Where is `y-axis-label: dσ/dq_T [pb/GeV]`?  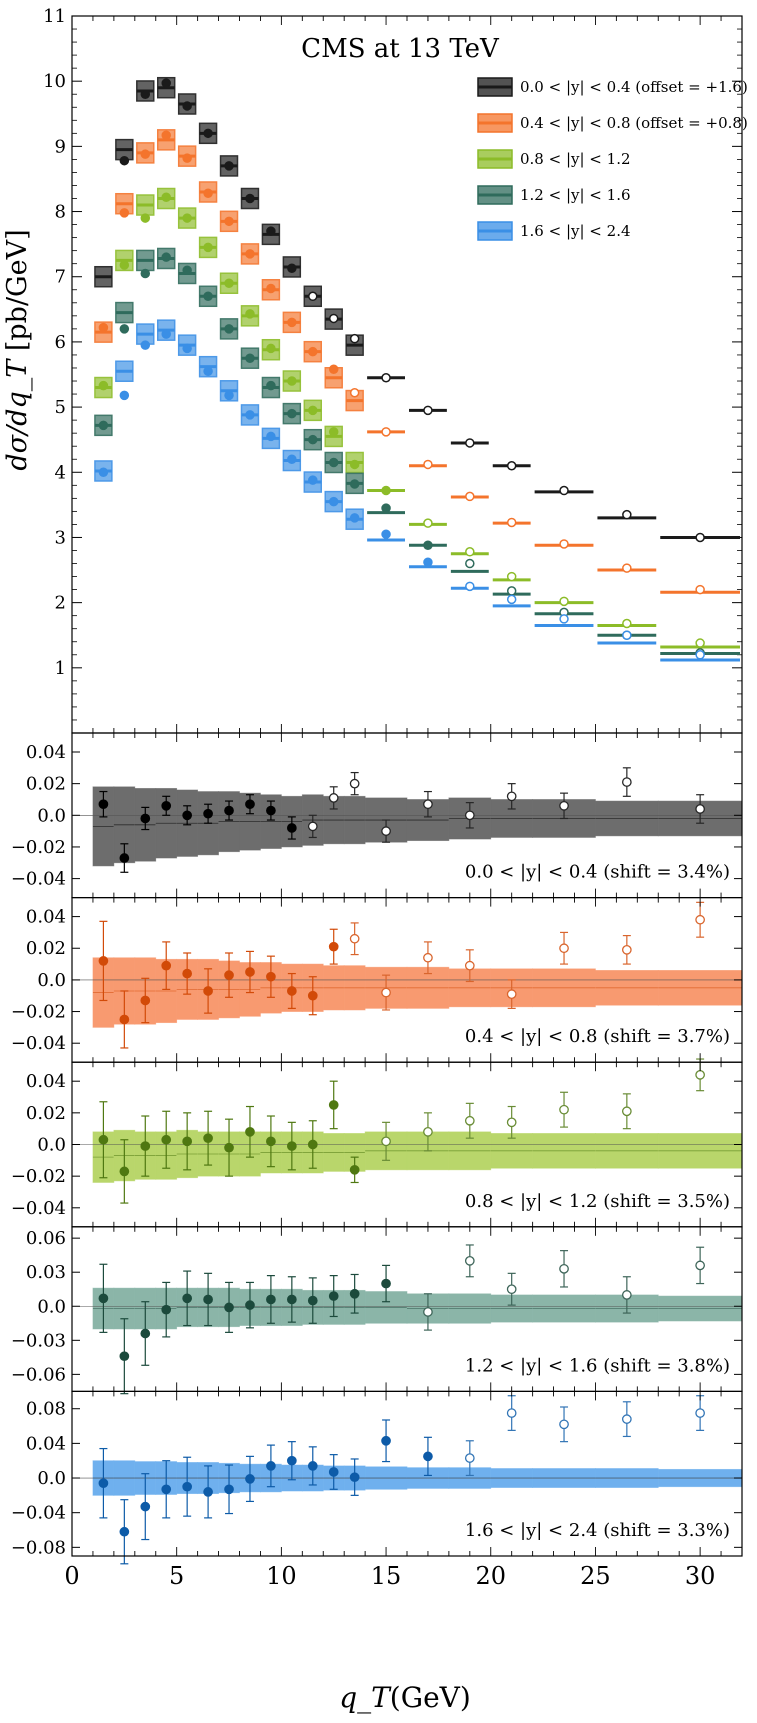 y-axis-label: dσ/dq_T [pb/GeV] is located at coordinates (17, 349).